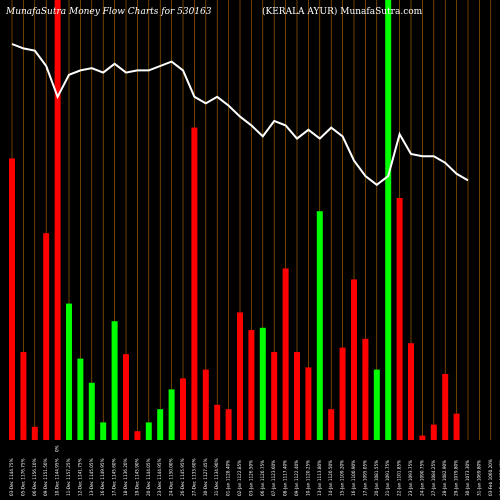  Describe the element at coordinates (57, 448) in the screenshot. I see `x-extra-label: 0%` at that location.